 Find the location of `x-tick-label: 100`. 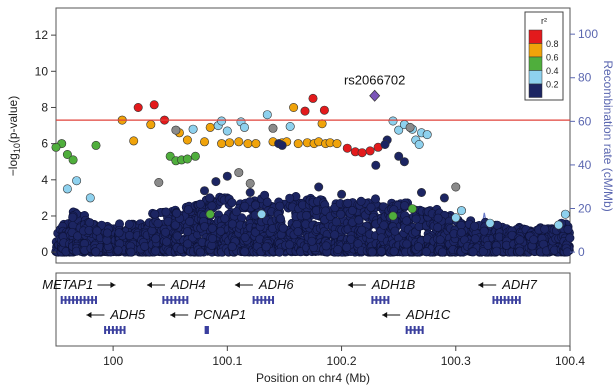

x-tick-label: 100 is located at coordinates (113, 361).